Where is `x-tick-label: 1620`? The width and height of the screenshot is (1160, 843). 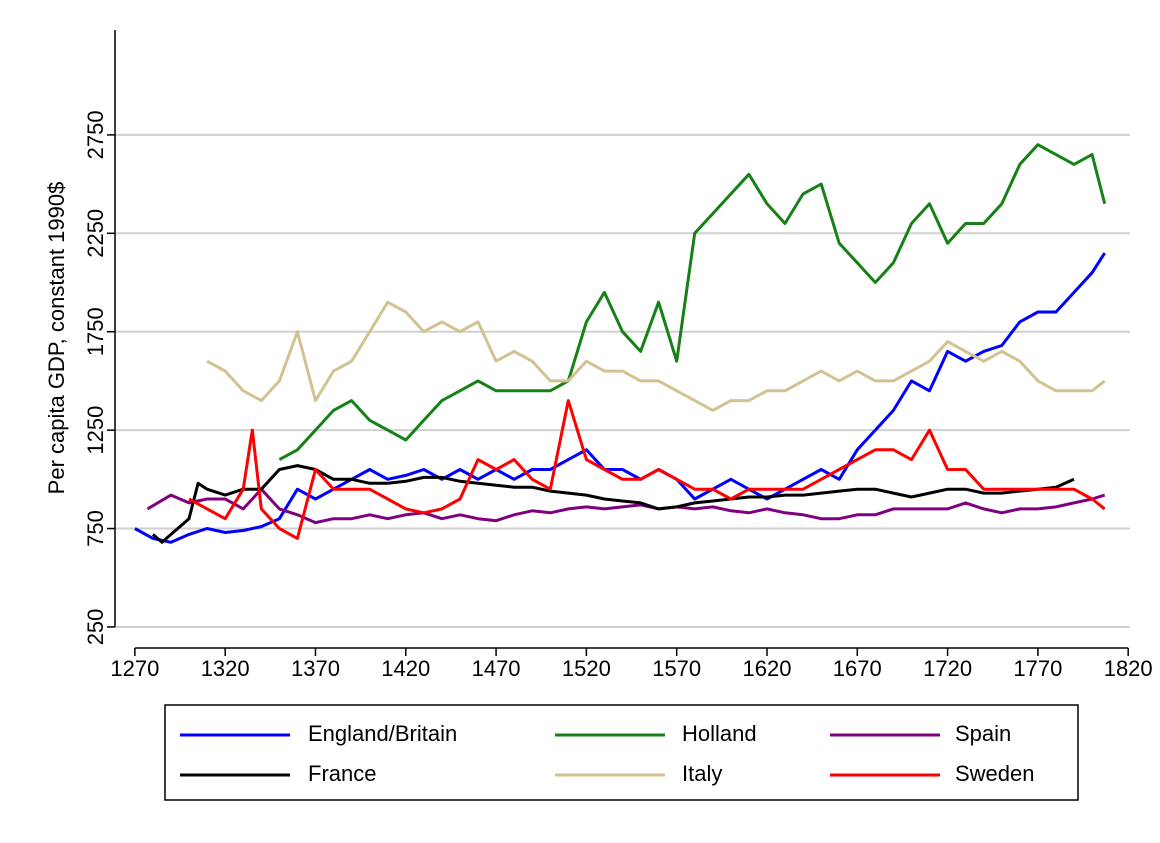 x-tick-label: 1620 is located at coordinates (767, 668).